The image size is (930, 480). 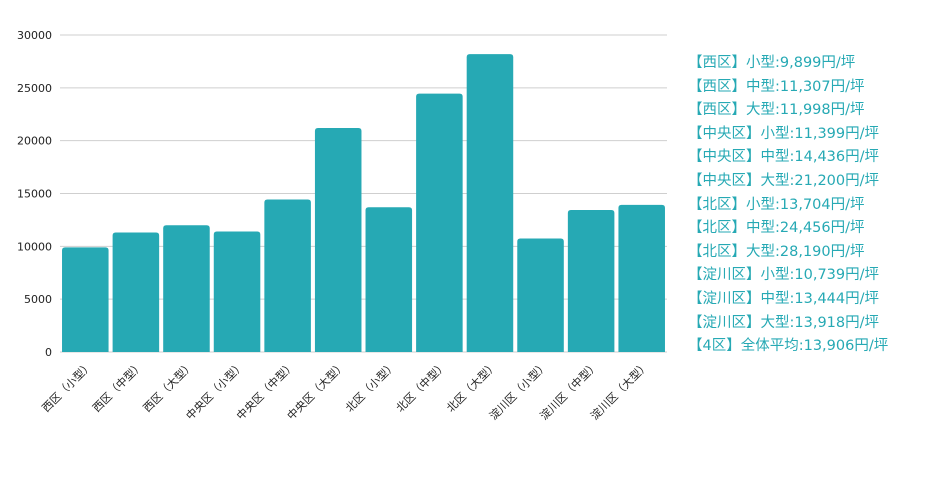 What do you see at coordinates (776, 204) in the screenshot?
I see `legend-item: 【北区】小型:13,704円/坪` at bounding box center [776, 204].